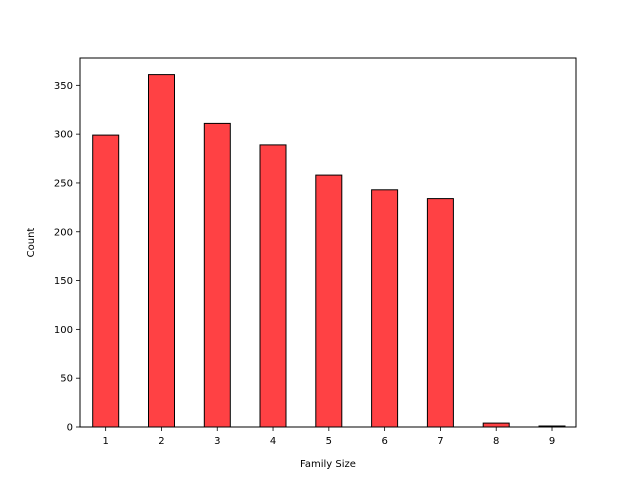 The image size is (640, 484). Describe the element at coordinates (67, 257) in the screenshot. I see `y-axis-ticks: 0 50 100 150 200 250 300 350` at that location.